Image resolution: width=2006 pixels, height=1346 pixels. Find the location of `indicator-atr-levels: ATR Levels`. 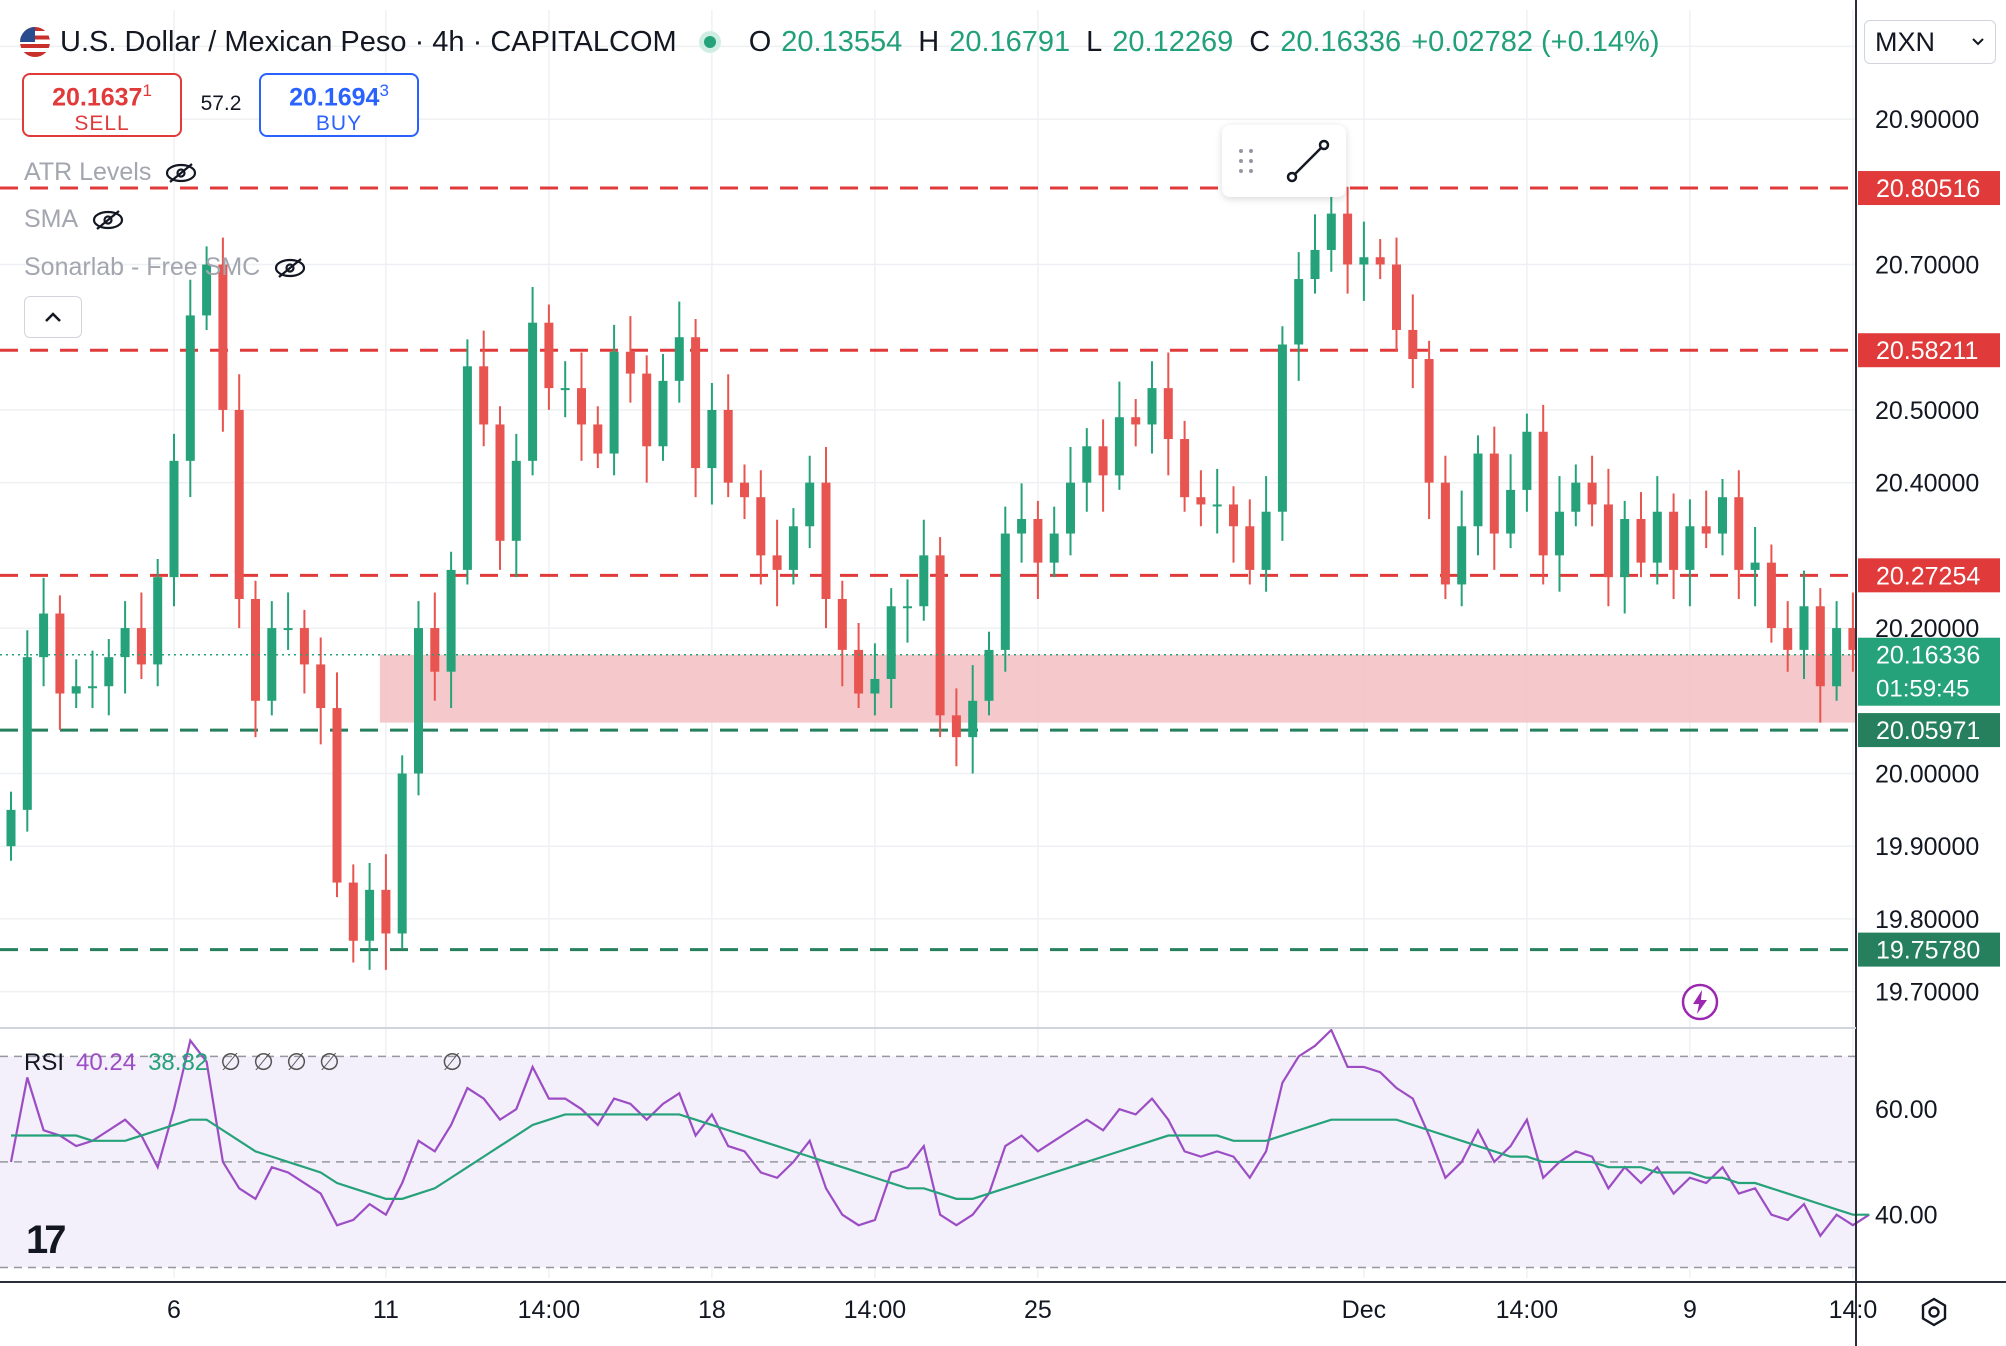

indicator-atr-levels: ATR Levels is located at coordinates (110, 172).